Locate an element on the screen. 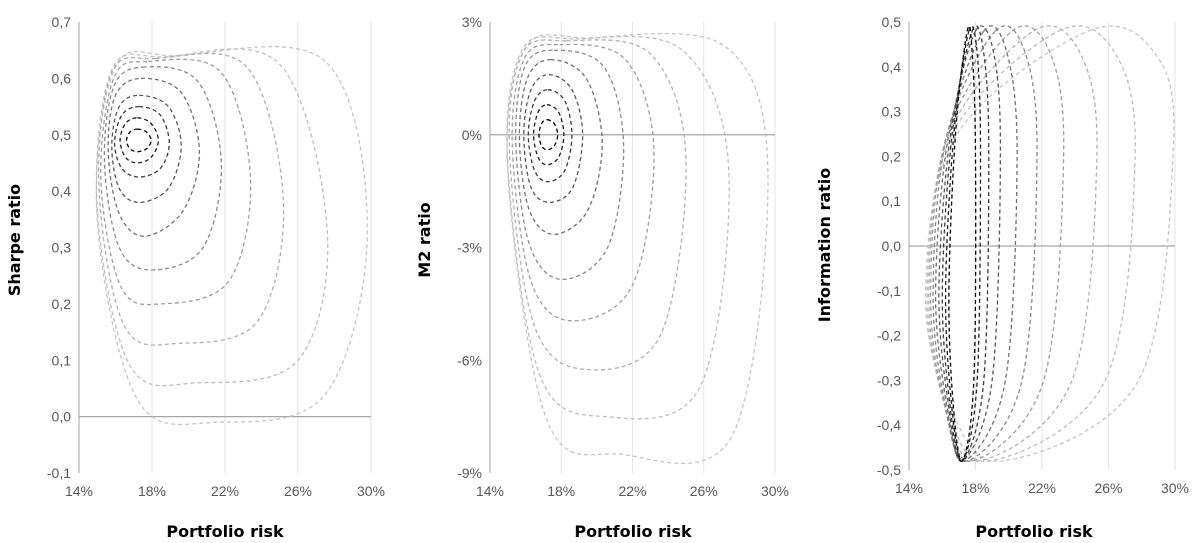 The image size is (1198, 543). sharpe-y-tick-label: 0,4 is located at coordinates (62, 191).